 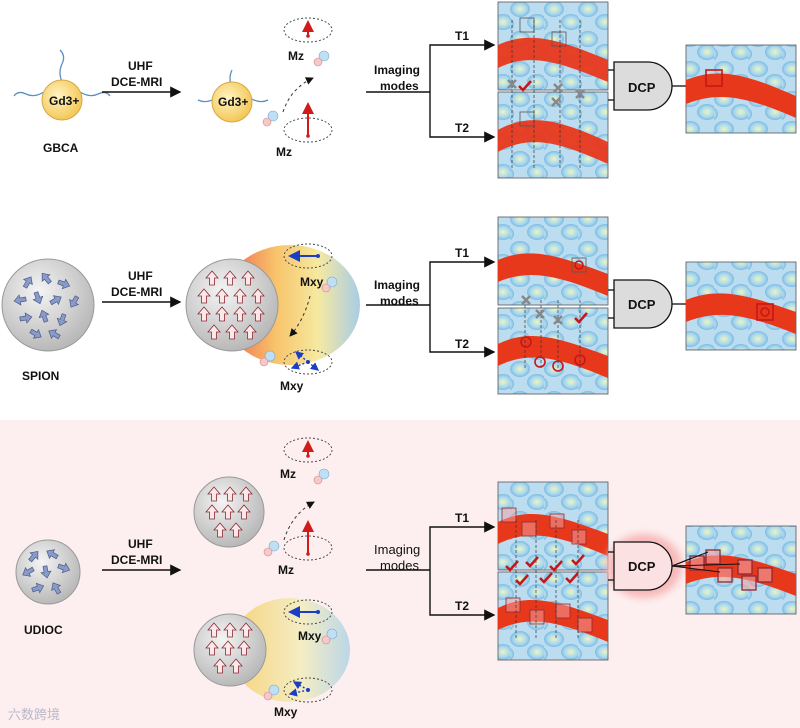 What do you see at coordinates (136, 292) in the screenshot?
I see `spion-arrow-bottom: DCE-MRI` at bounding box center [136, 292].